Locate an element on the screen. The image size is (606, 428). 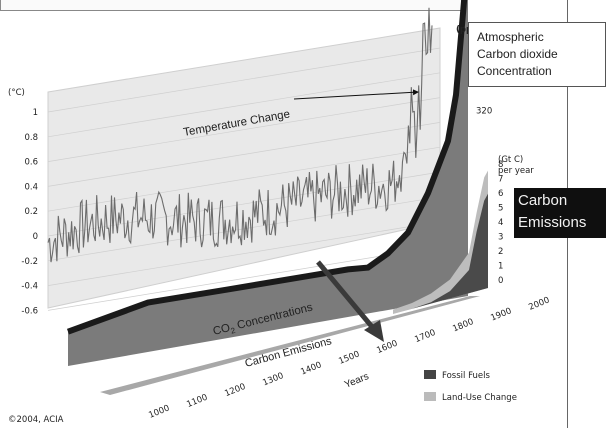
emissions-base-band is located at coordinates (290, 345).